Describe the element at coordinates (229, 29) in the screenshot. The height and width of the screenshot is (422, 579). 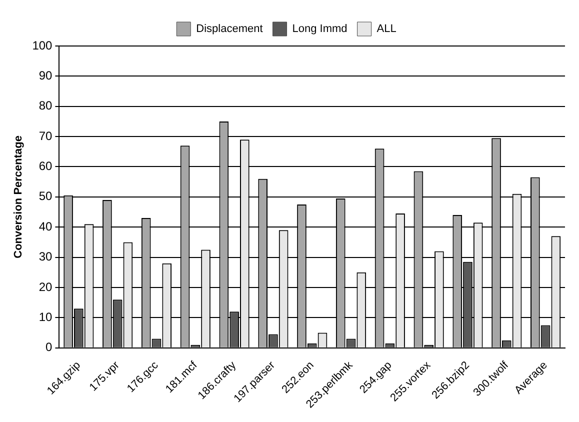
I see `legend-label: Displacement` at that location.